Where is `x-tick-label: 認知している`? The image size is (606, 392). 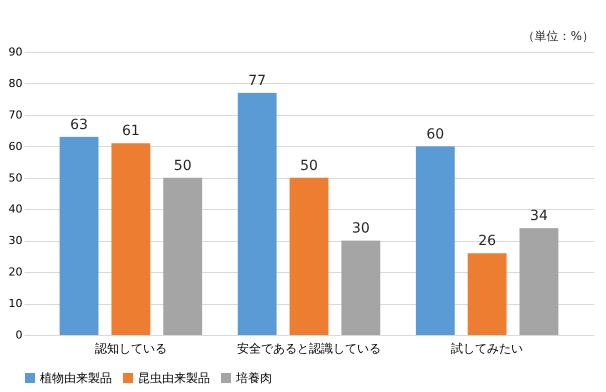
x-tick-label: 認知している is located at coordinates (130, 349).